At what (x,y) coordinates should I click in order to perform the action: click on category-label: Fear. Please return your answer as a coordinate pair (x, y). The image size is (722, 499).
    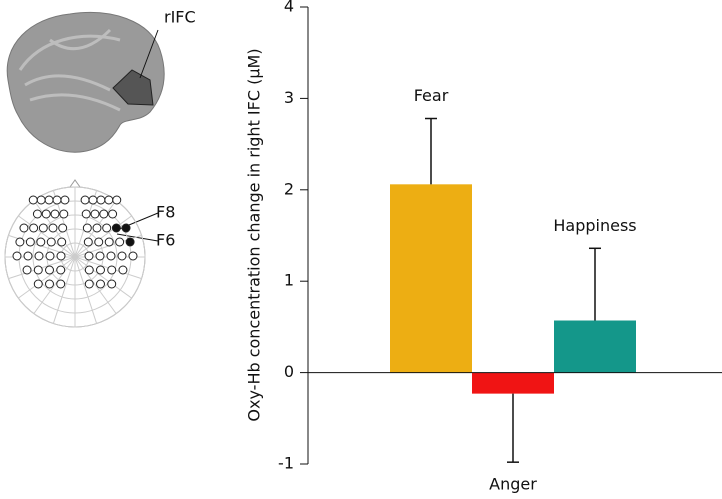
    Looking at the image, I should click on (431, 95).